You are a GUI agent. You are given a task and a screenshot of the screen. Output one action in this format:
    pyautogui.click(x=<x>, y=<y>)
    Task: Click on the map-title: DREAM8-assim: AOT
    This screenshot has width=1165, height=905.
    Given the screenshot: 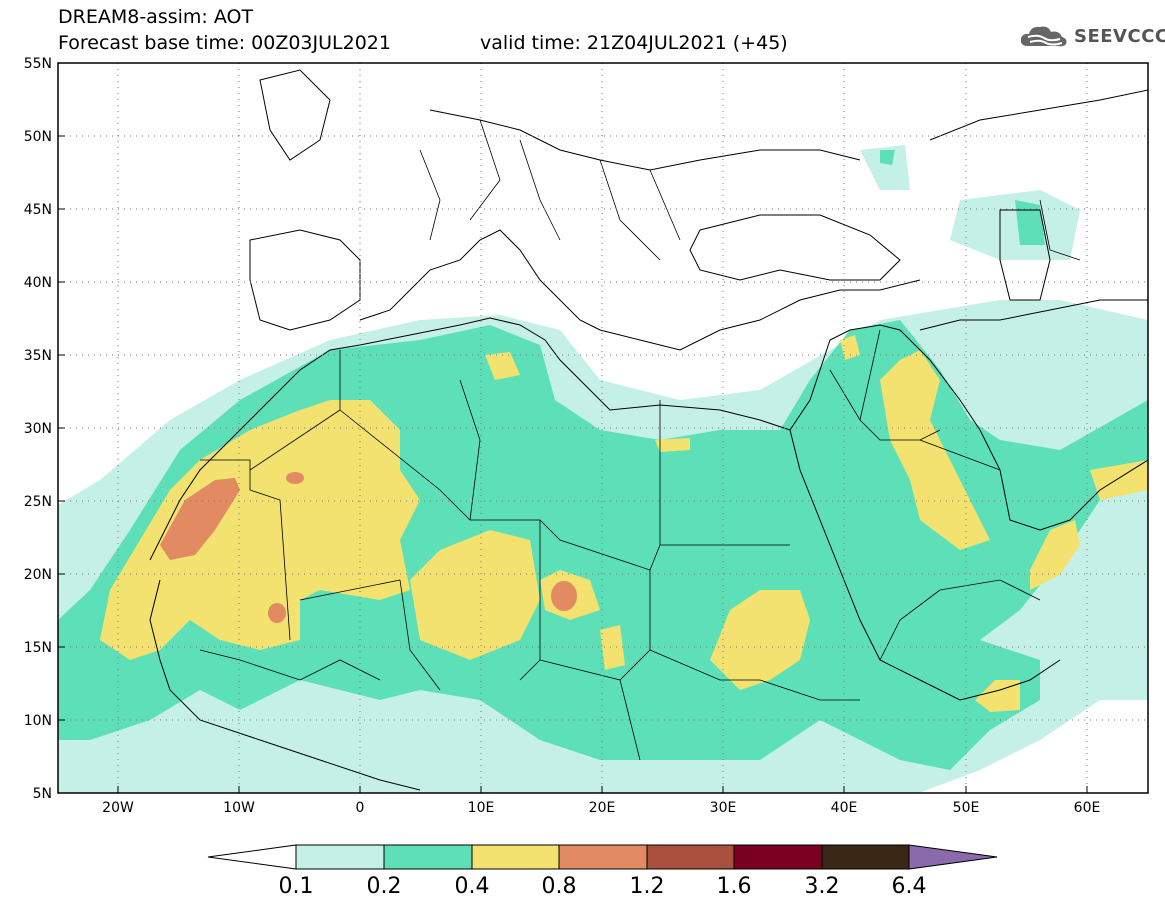 What is the action you would take?
    pyautogui.click(x=156, y=17)
    